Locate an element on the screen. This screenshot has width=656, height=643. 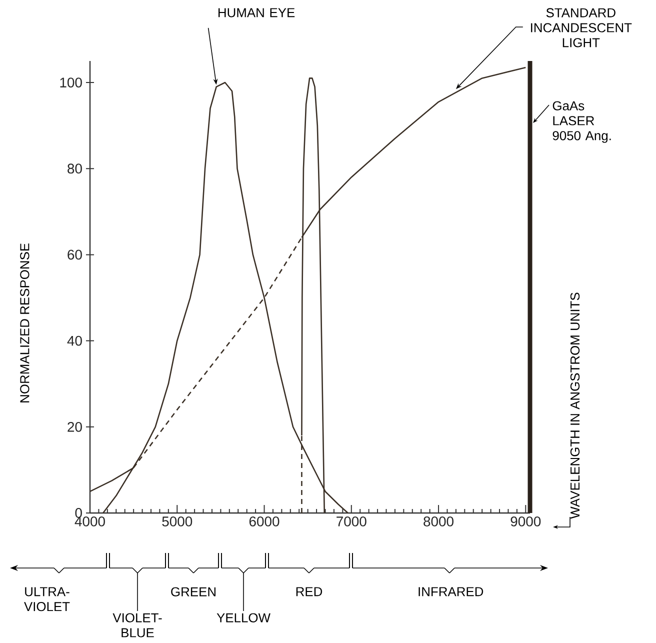
text: GREEN is located at coordinates (193, 591).